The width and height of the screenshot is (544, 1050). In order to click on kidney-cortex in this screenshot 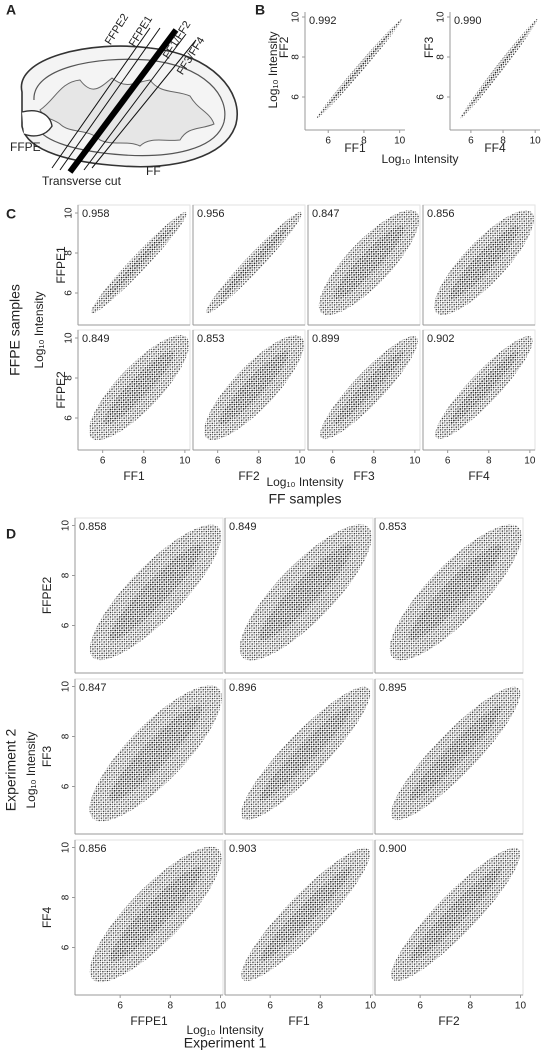, I will do `click(129, 107)`.